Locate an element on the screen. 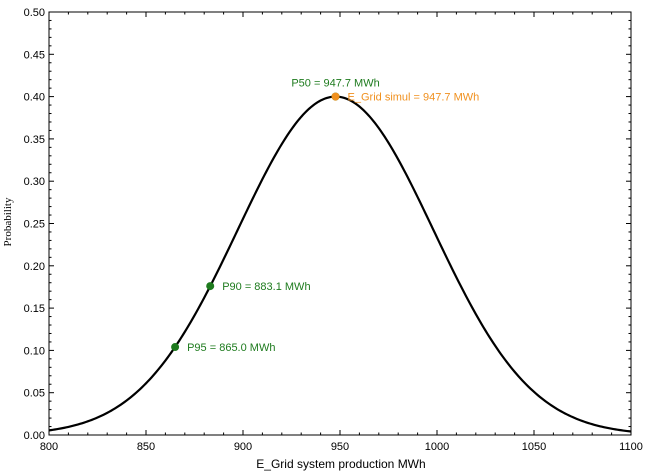  x-tick-label: 900 is located at coordinates (243, 447).